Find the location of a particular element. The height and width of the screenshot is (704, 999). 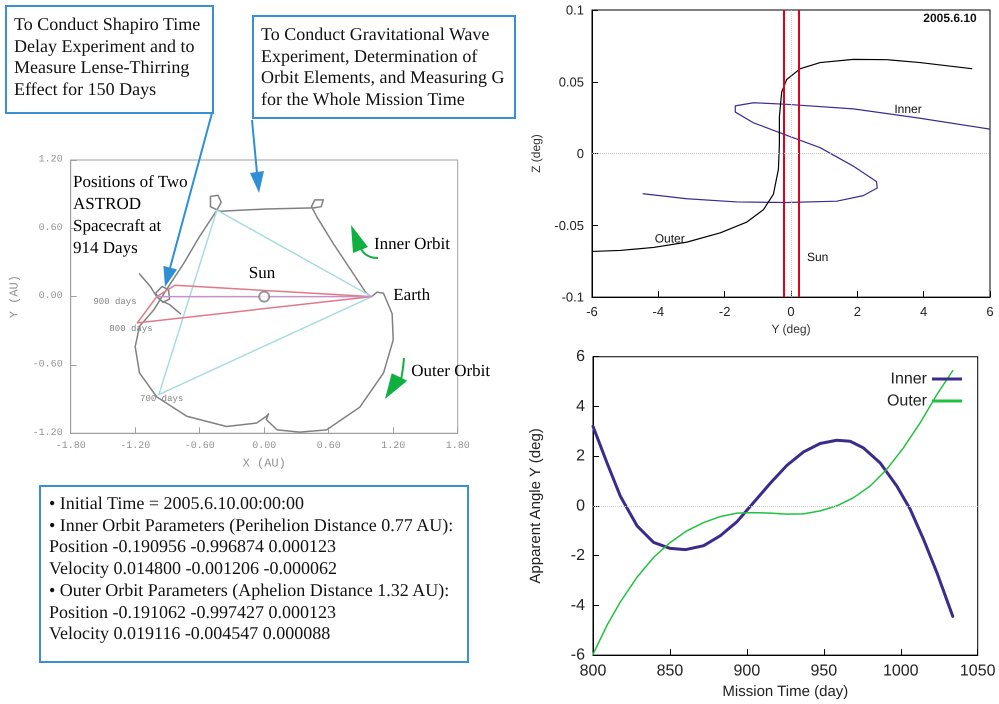

x-tick-label: -6 is located at coordinates (592, 312).